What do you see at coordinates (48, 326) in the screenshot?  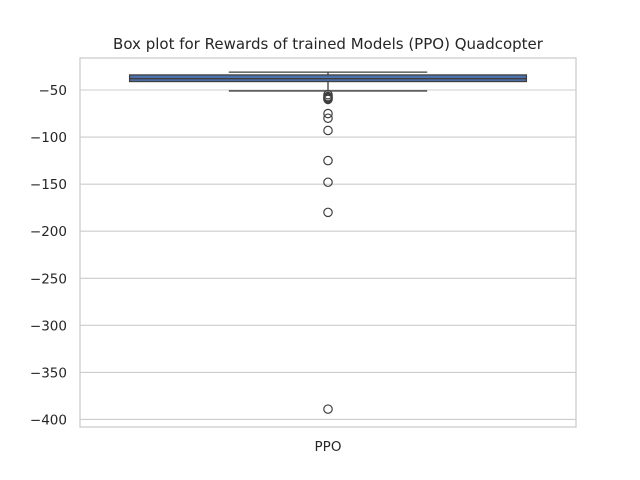 I see `y-tick-label: −300` at bounding box center [48, 326].